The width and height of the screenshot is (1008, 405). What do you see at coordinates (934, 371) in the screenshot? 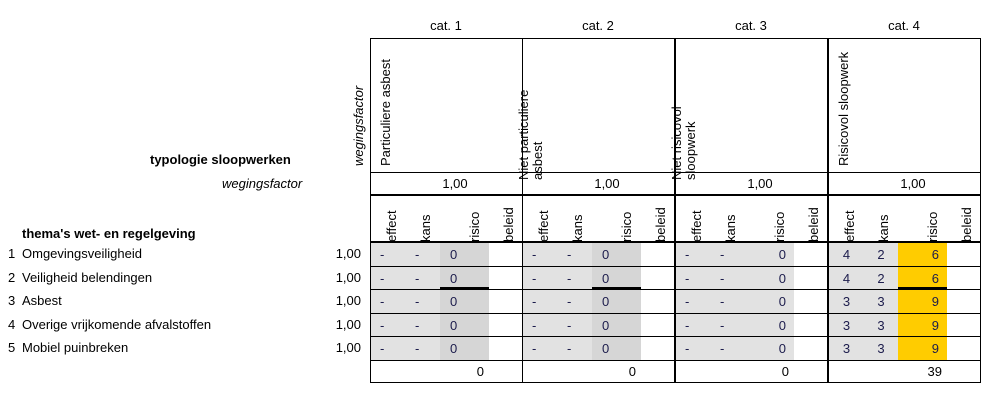
I see `category-total: 39` at bounding box center [934, 371].